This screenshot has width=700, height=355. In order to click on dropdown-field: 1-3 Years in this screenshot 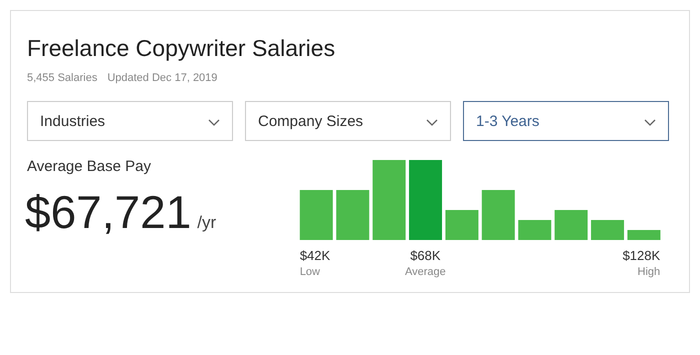, I will do `click(566, 121)`.